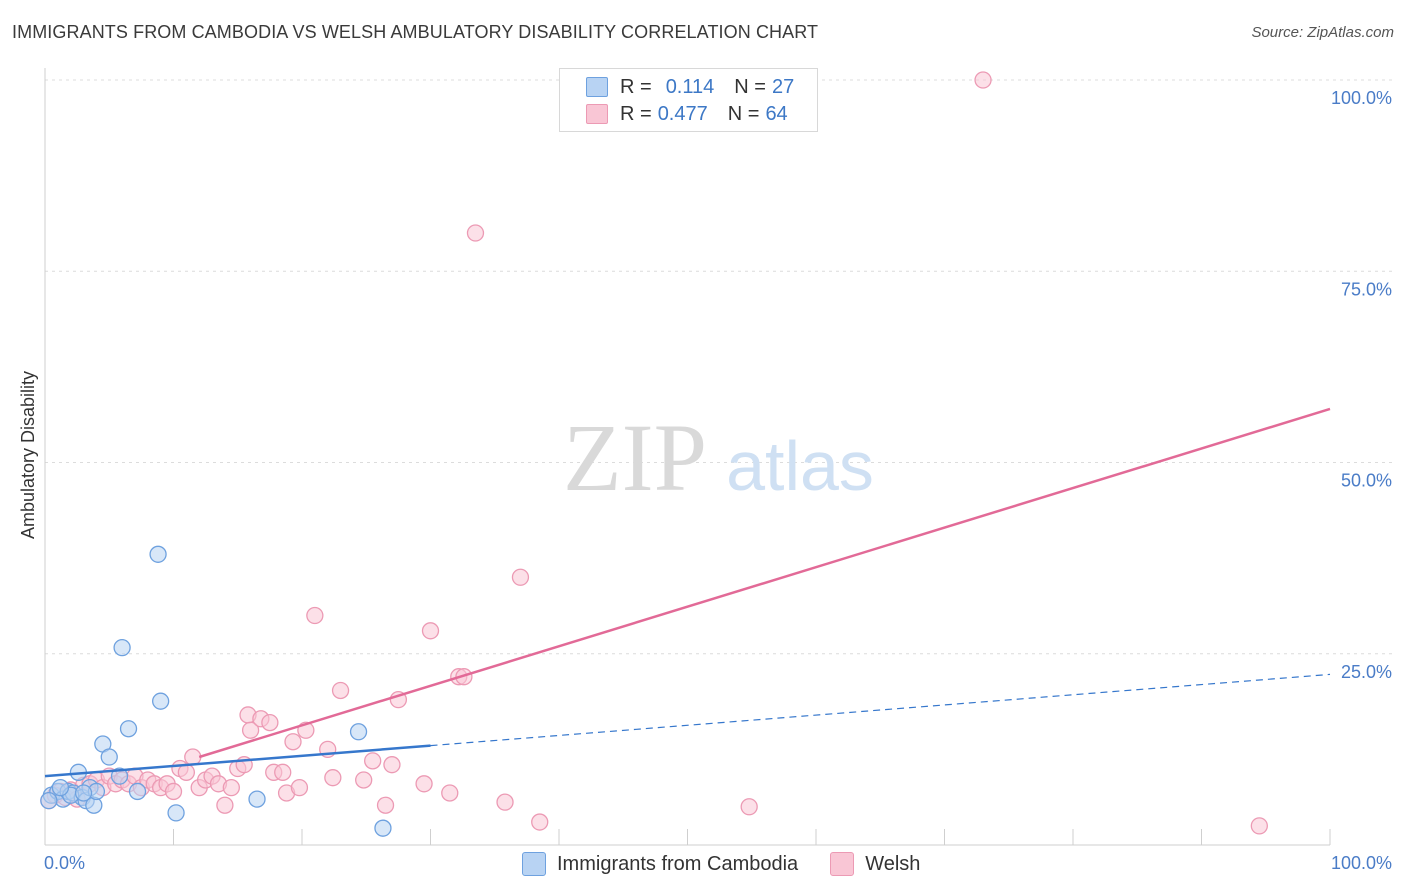  What do you see at coordinates (800, 466) in the screenshot?
I see `watermark-atlas: atlas` at bounding box center [800, 466].